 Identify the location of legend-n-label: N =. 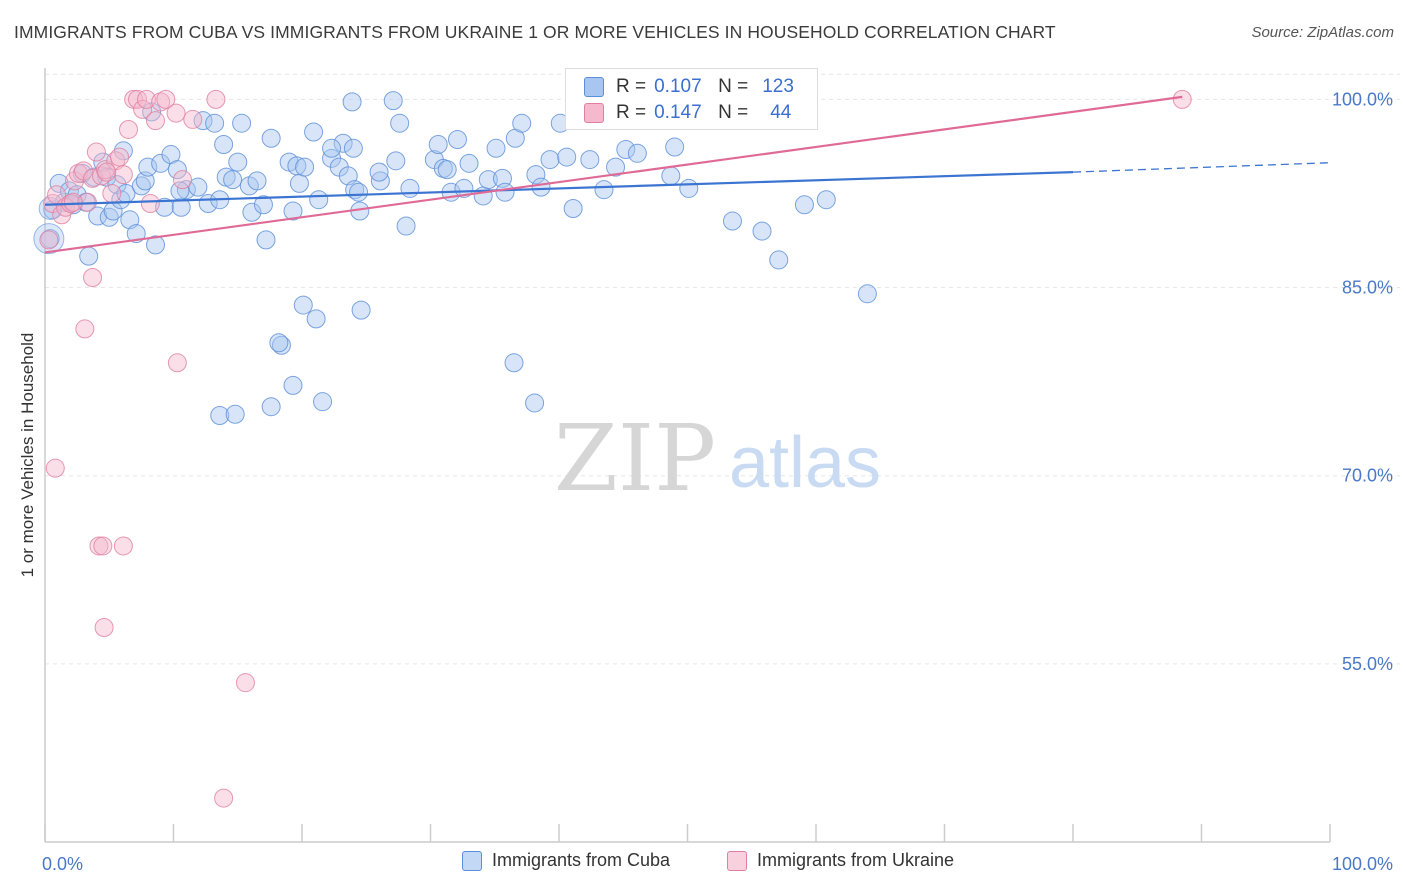
(733, 86).